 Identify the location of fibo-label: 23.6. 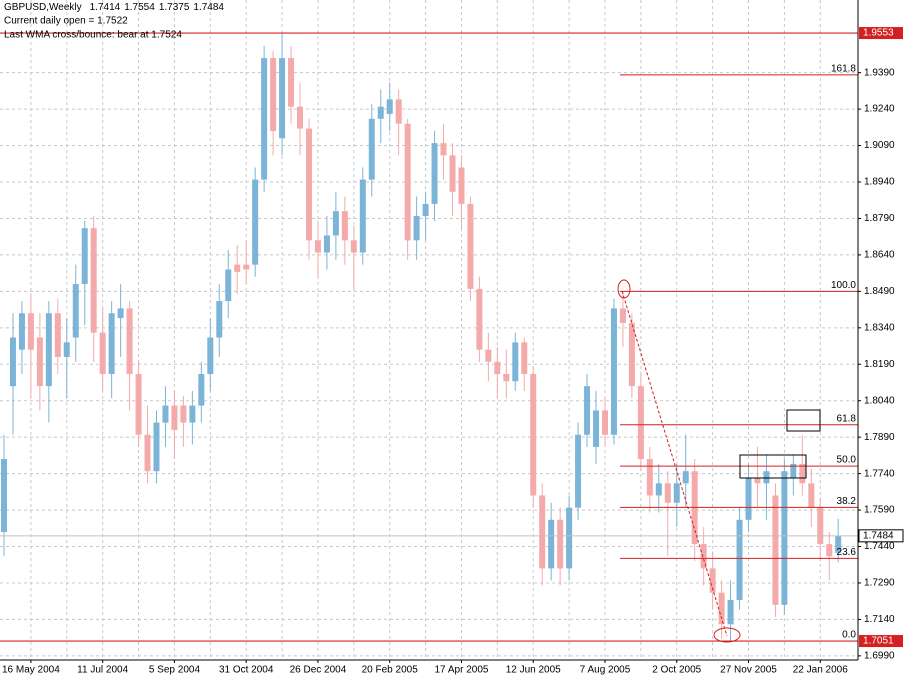
(847, 552).